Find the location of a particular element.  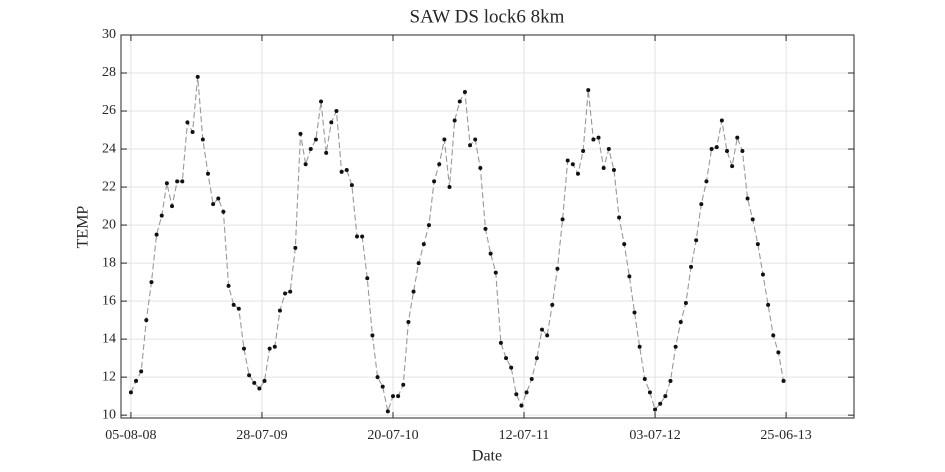

x-tick-label: 28-07-09 is located at coordinates (261, 435).